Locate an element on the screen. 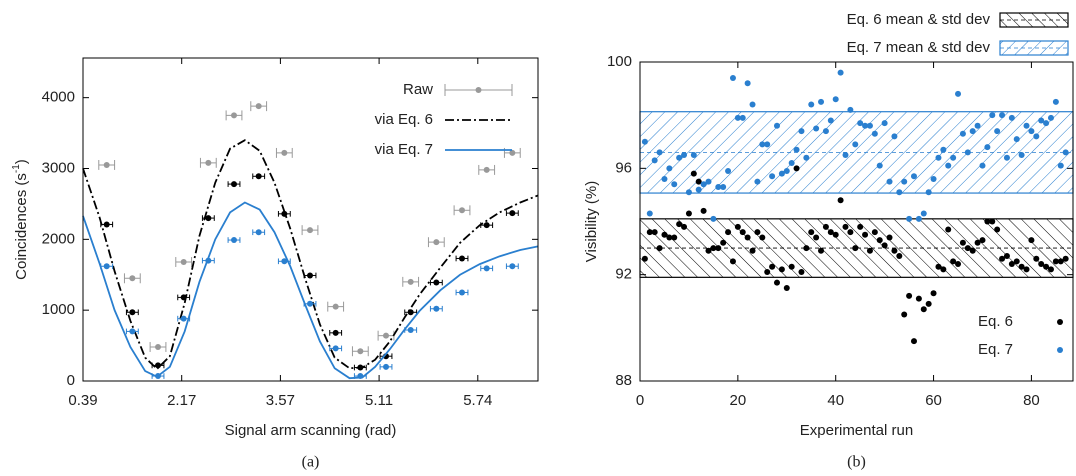 Image resolution: width=1076 pixels, height=476 pixels. y-axis-label: Coincidences (s-1) is located at coordinates (20, 219).